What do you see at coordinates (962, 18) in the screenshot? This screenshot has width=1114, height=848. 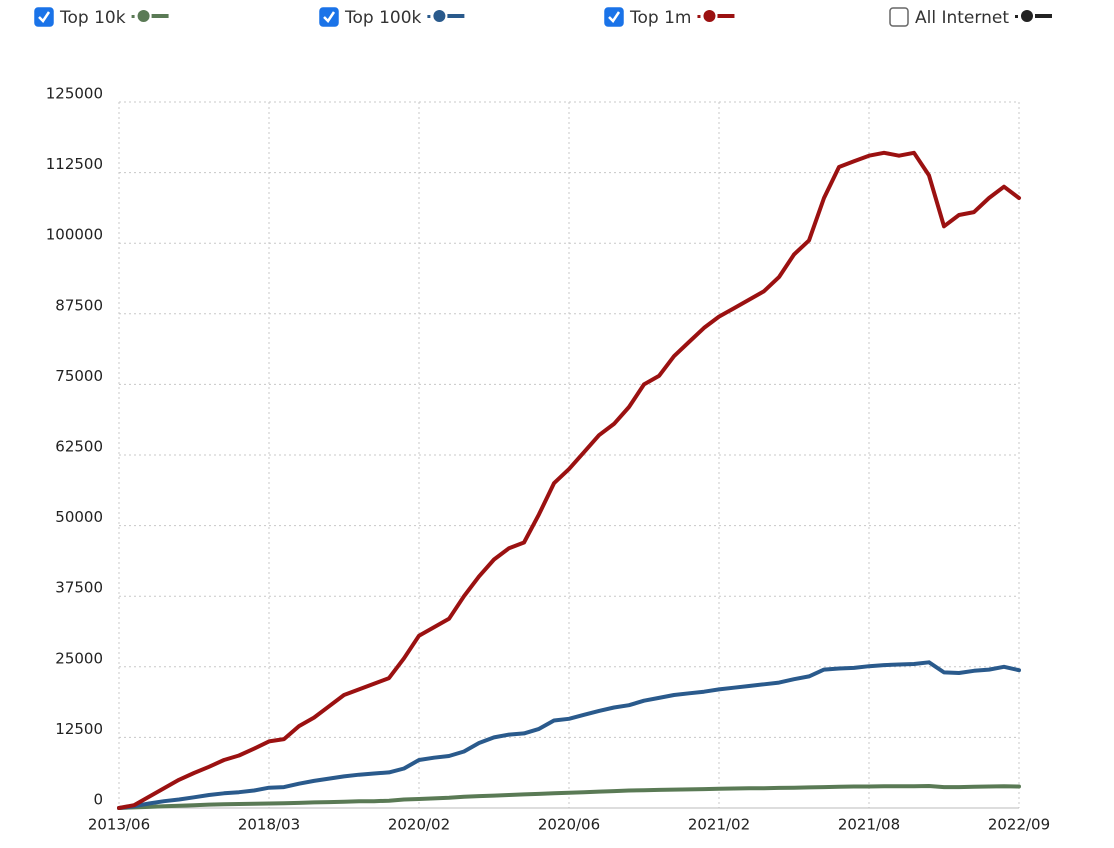 I see `legend-label: All Internet` at bounding box center [962, 18].